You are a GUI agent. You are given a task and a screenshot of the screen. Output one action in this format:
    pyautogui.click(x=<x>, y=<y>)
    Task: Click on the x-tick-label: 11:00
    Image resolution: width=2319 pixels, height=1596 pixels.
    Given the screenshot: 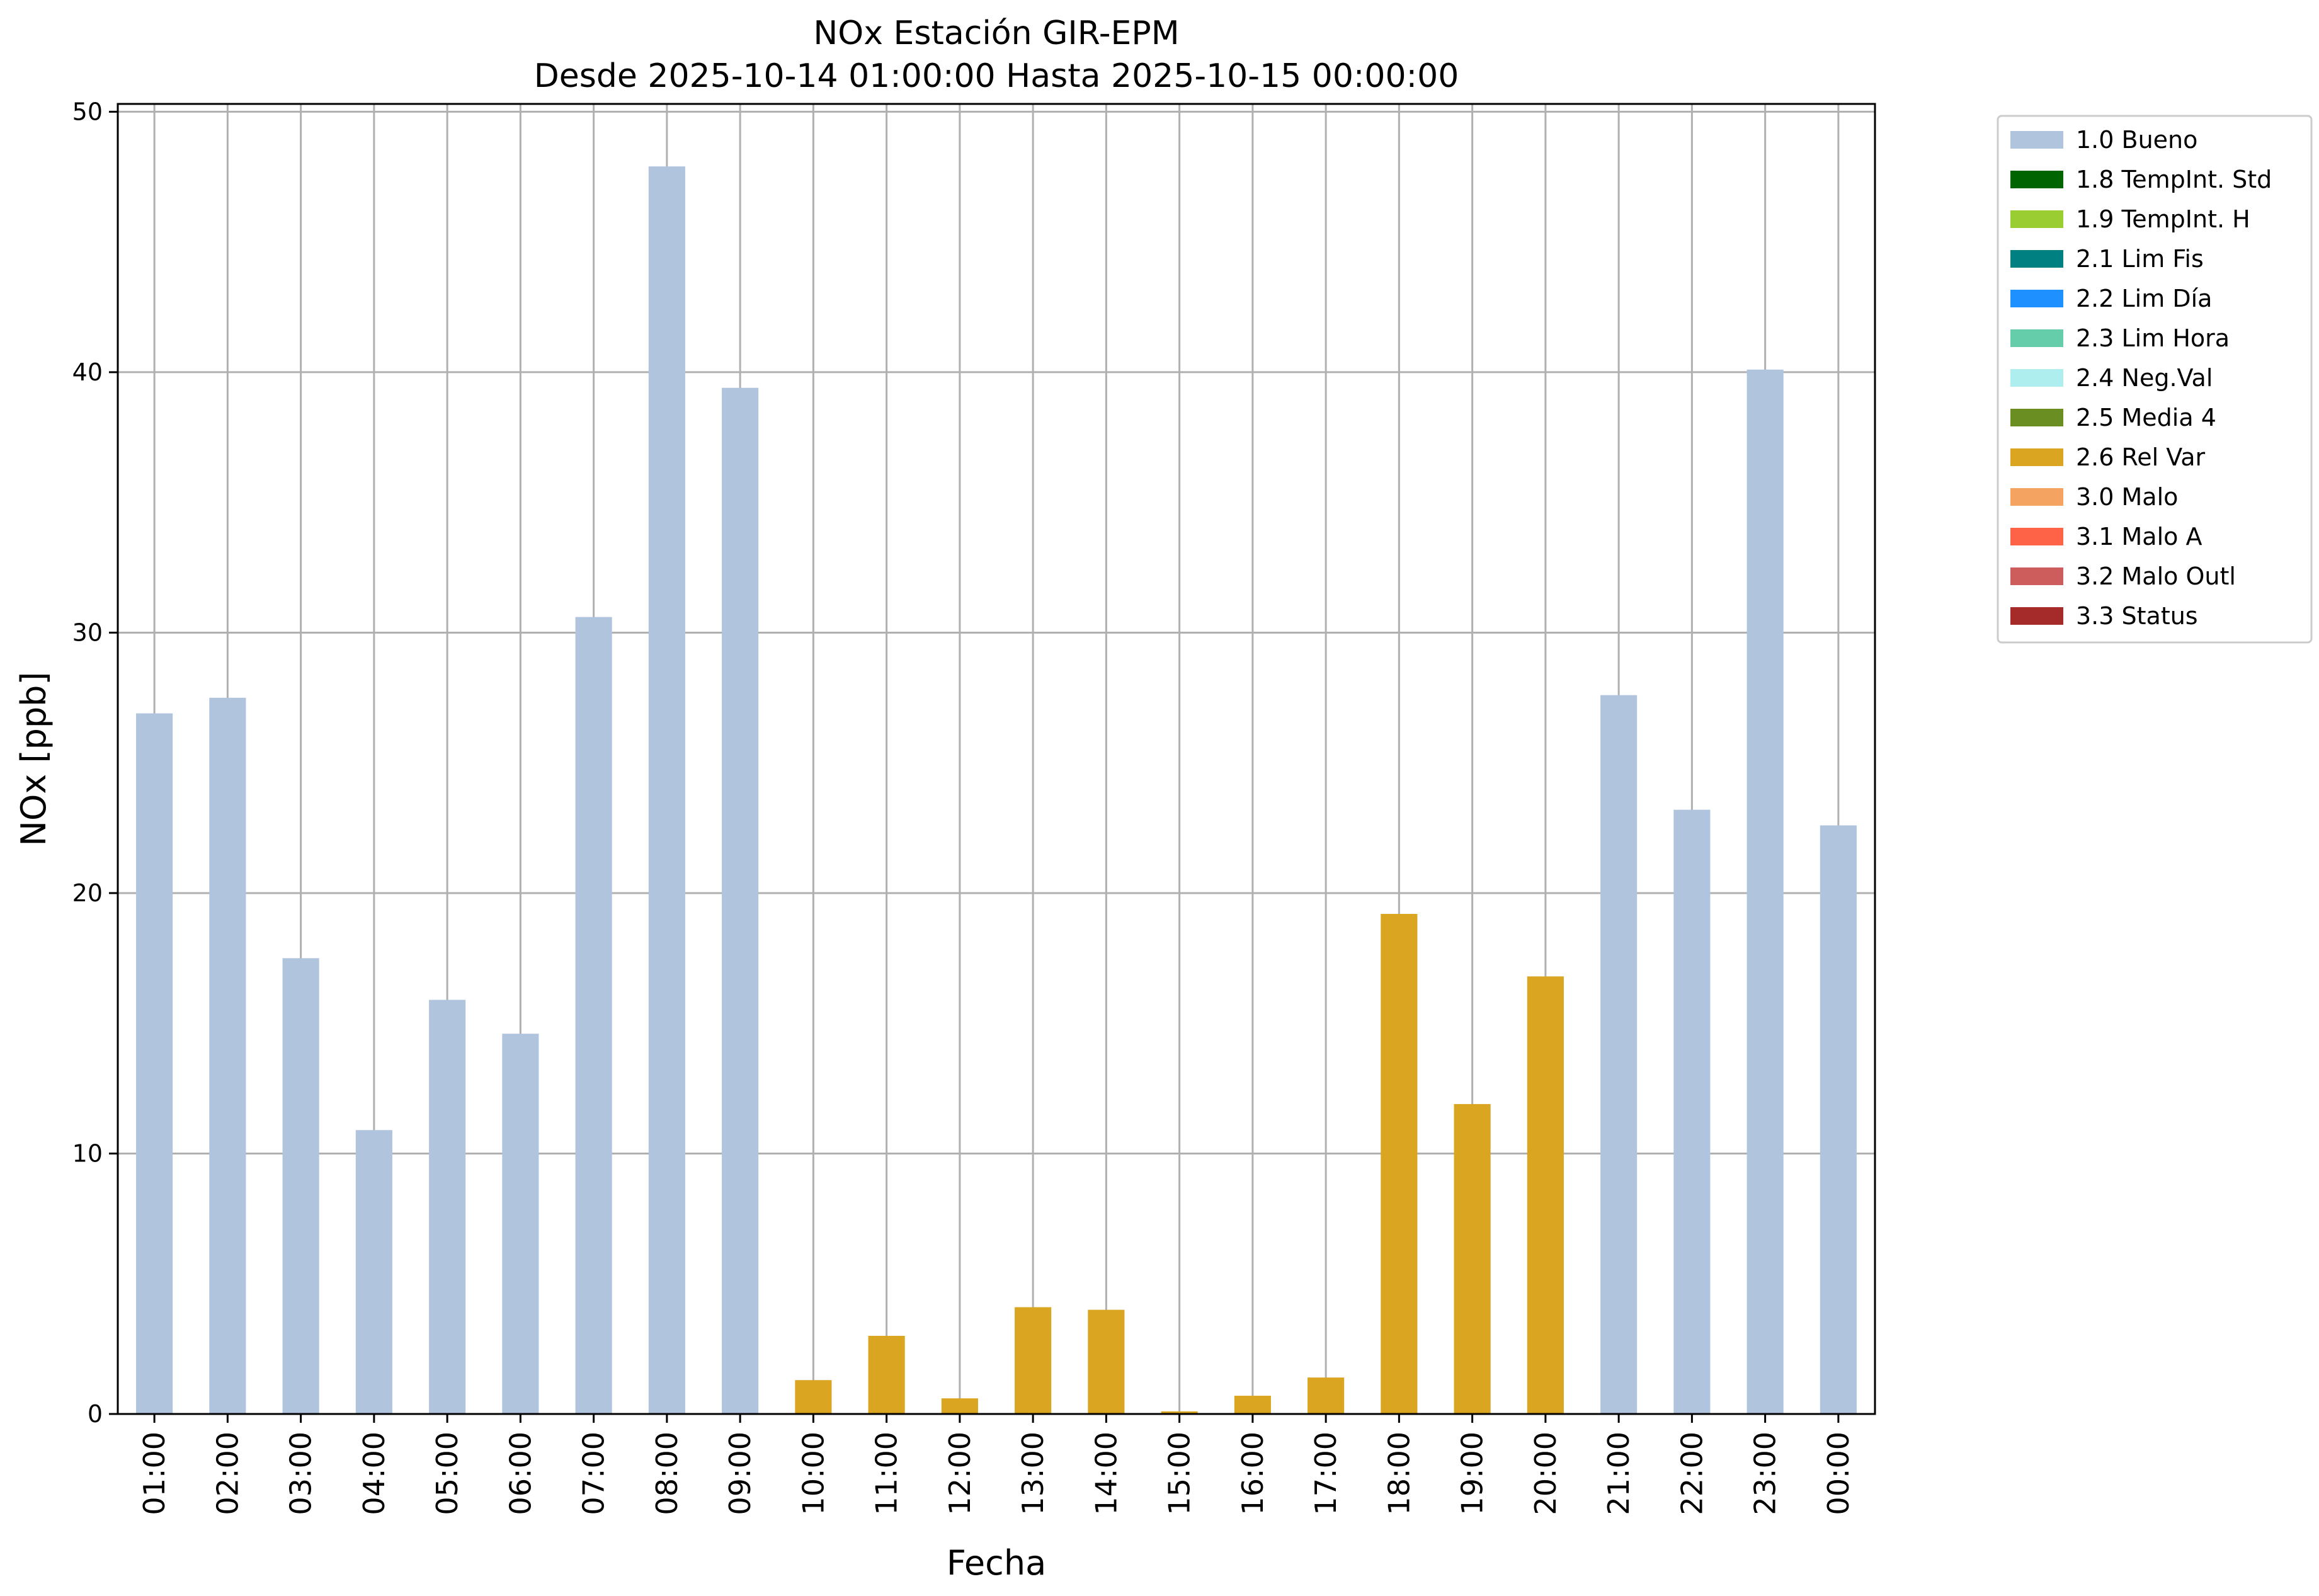 What is the action you would take?
    pyautogui.click(x=887, y=1473)
    